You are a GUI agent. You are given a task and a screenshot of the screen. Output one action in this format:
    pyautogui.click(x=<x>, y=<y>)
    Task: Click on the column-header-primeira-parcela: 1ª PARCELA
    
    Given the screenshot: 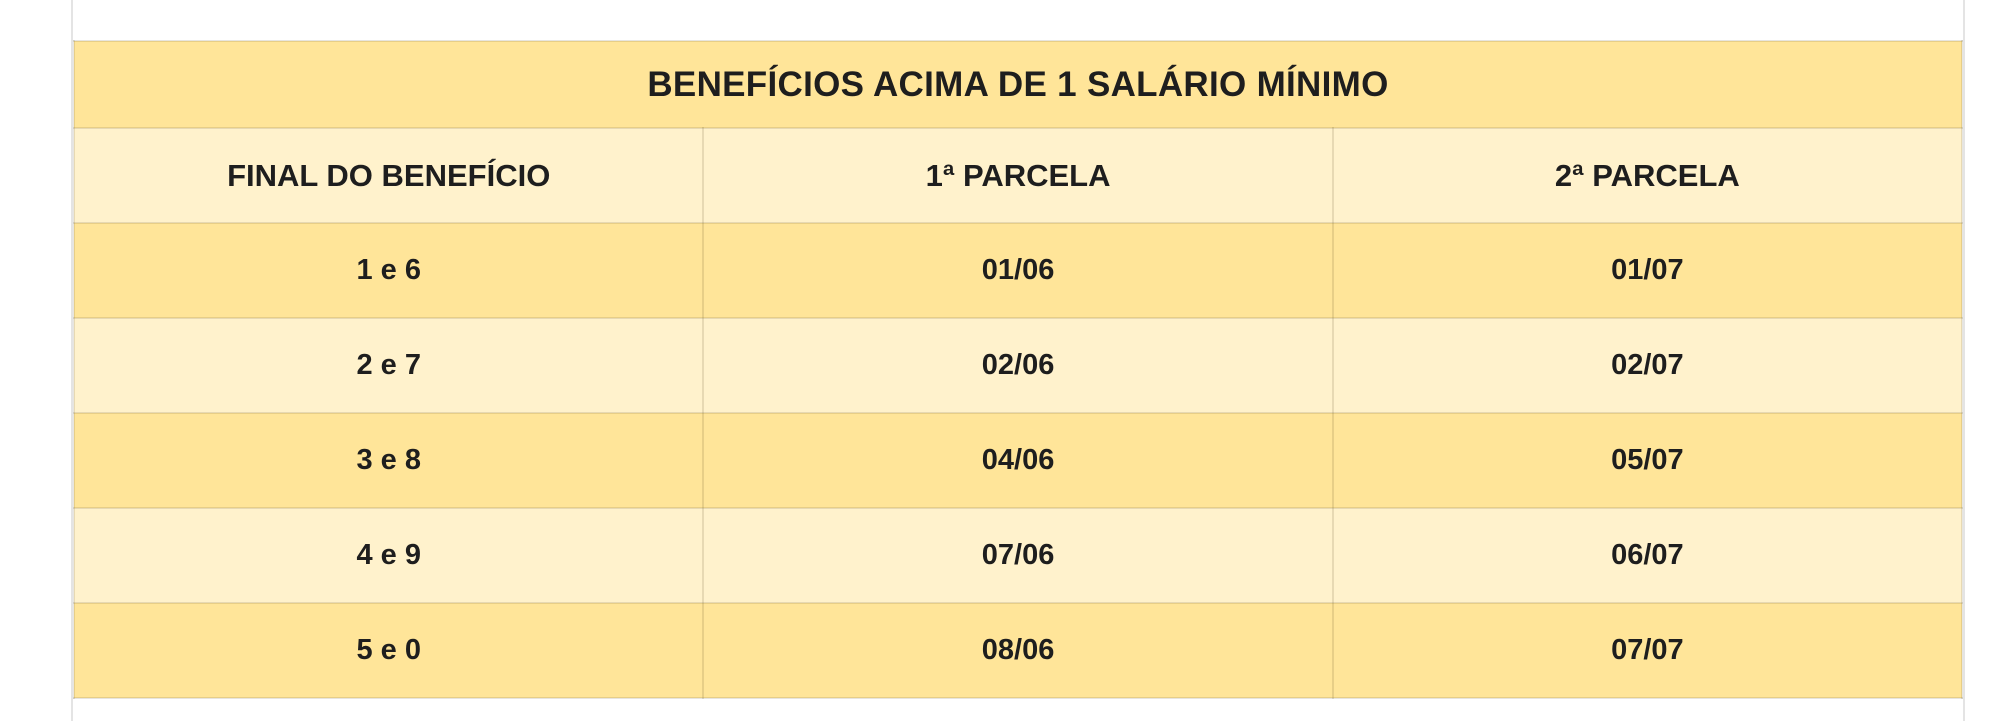 What is the action you would take?
    pyautogui.click(x=1018, y=175)
    